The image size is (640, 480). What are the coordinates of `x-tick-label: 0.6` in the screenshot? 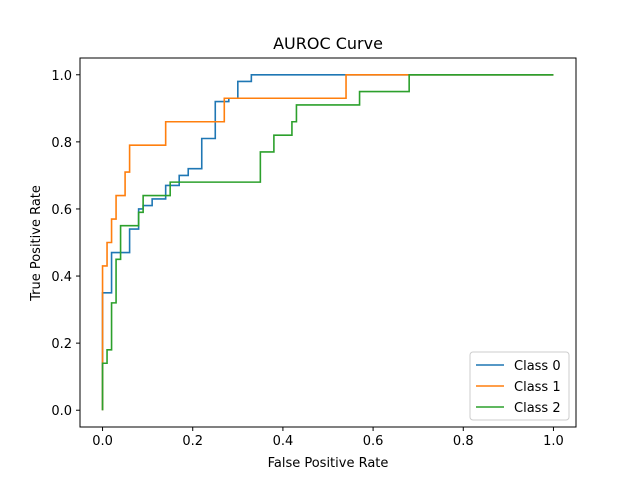 It's located at (373, 441).